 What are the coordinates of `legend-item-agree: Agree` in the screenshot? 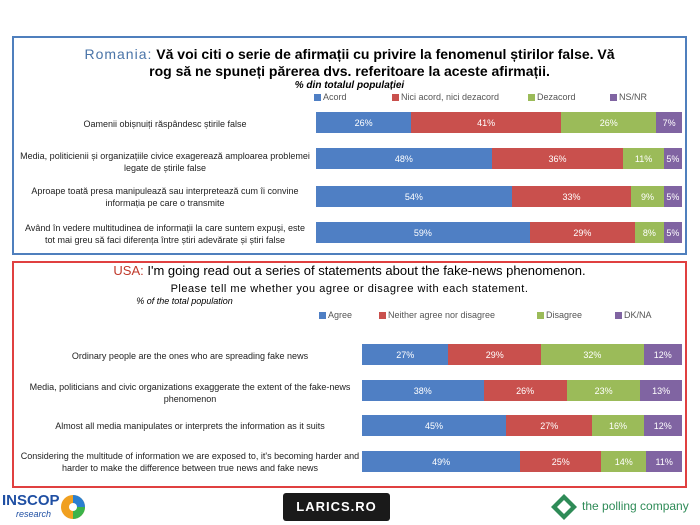 It's located at (335, 315).